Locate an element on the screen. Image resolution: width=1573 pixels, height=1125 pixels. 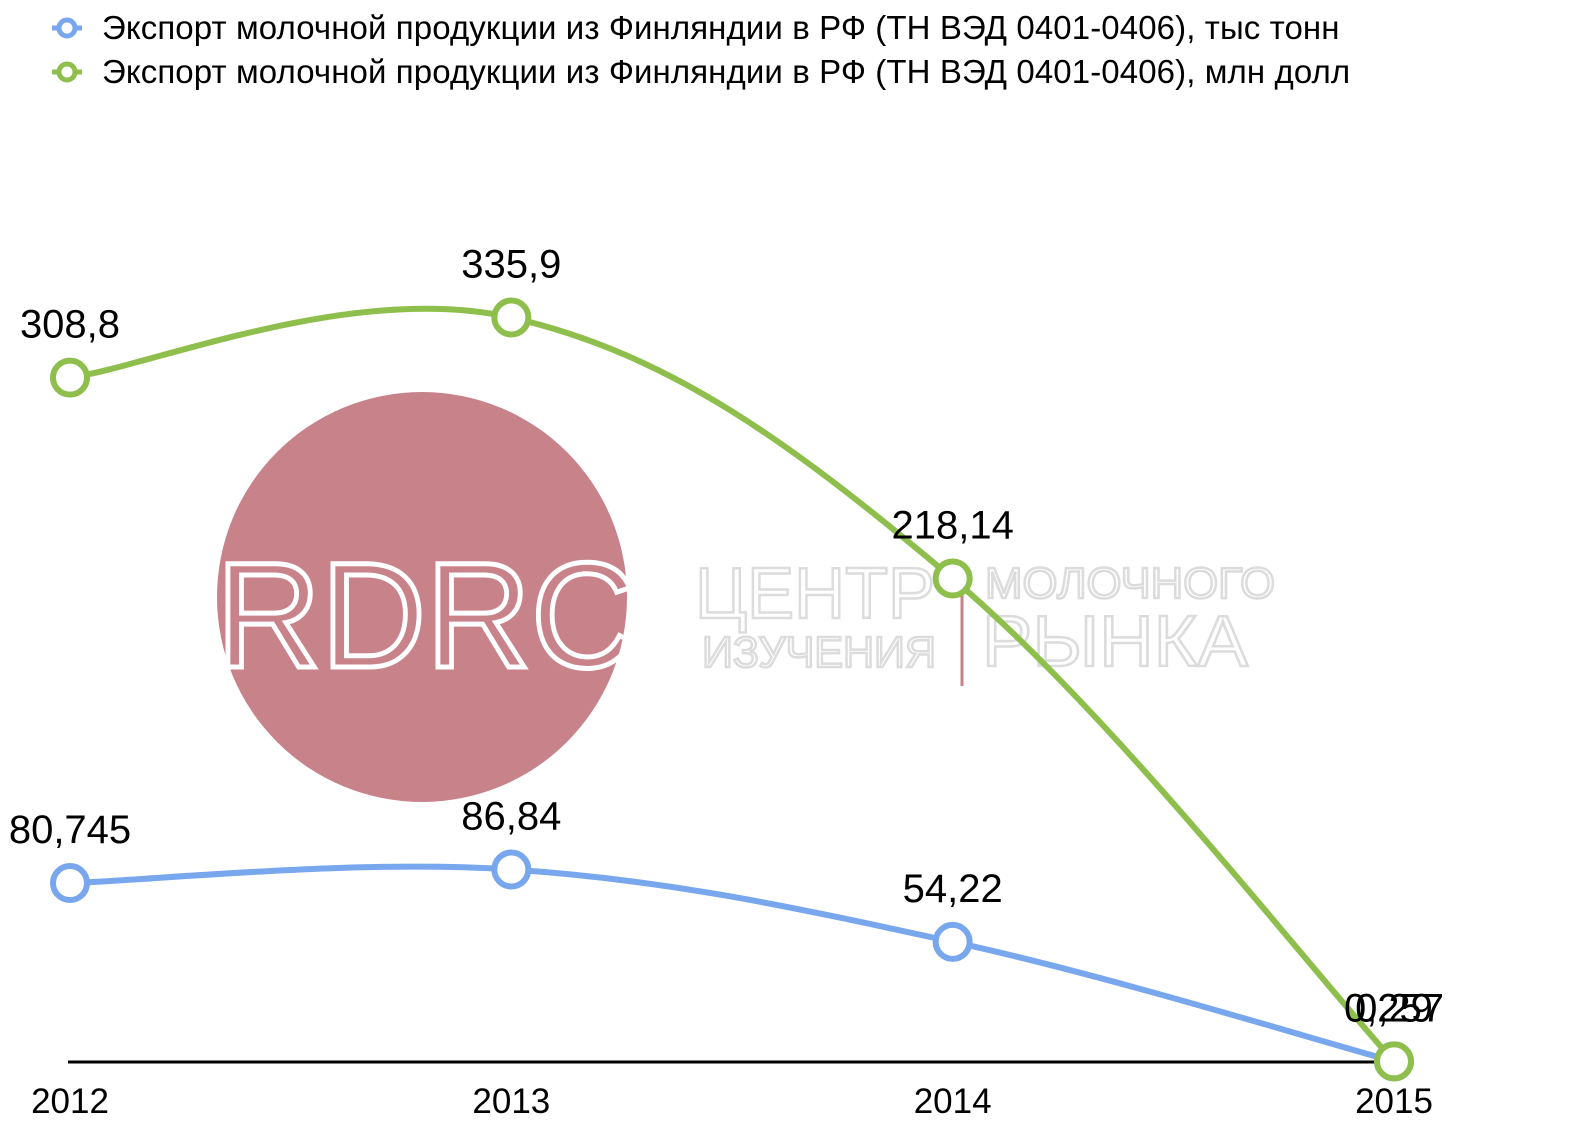
x-tick-layer: 2012 2013 2014 2015 is located at coordinates (732, 1101).